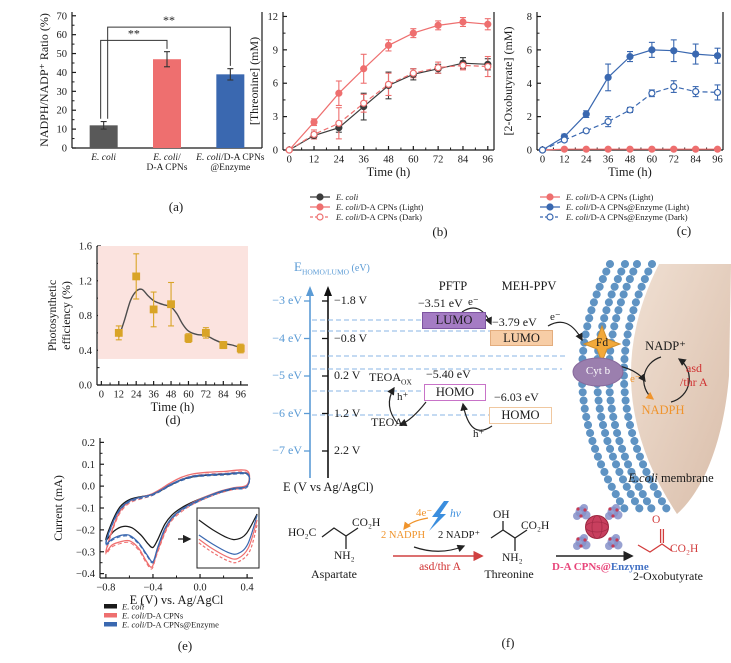  What do you see at coordinates (387, 422) in the screenshot?
I see `teoa-label: TEOA` at bounding box center [387, 422].